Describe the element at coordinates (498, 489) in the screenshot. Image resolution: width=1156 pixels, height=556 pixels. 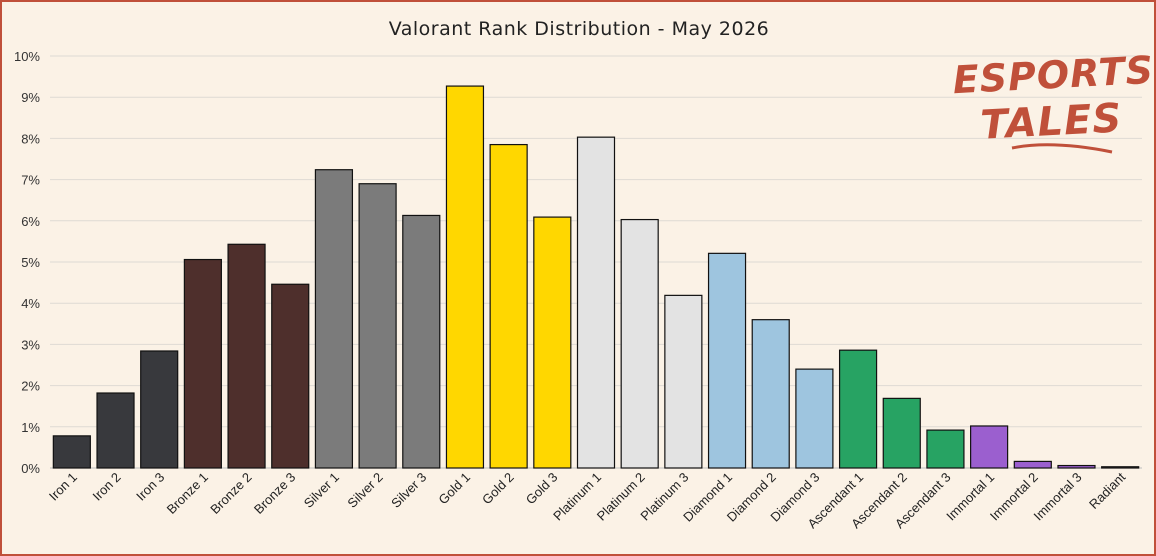
I see `x-tick-label: Gold 2` at that location.